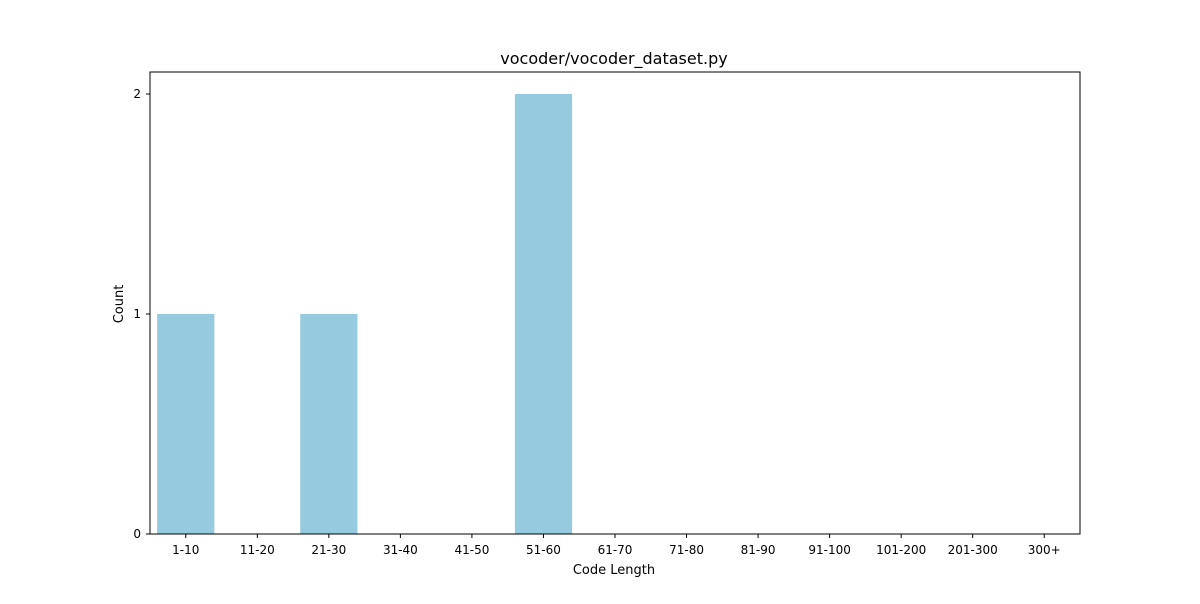 This screenshot has width=1200, height=604. I want to click on x-tick-label: 71-80, so click(686, 550).